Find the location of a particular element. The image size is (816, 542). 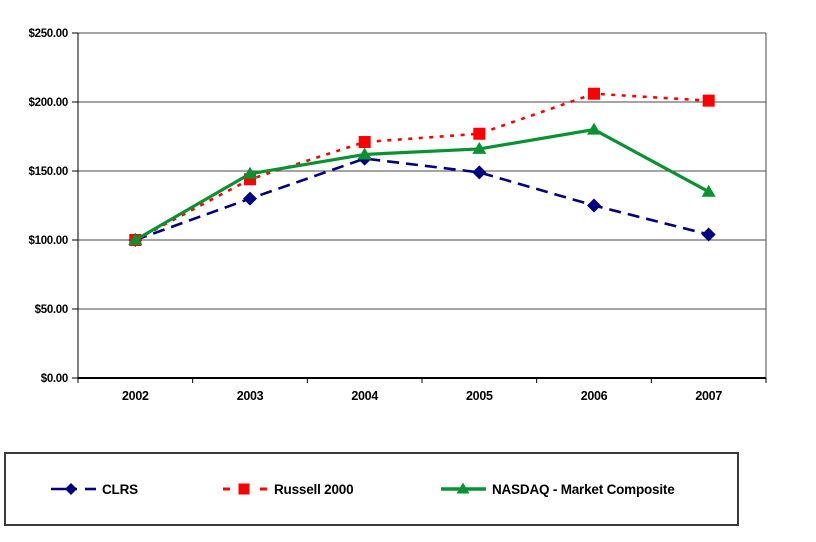

legend-label-clrs: CLRS is located at coordinates (120, 489).